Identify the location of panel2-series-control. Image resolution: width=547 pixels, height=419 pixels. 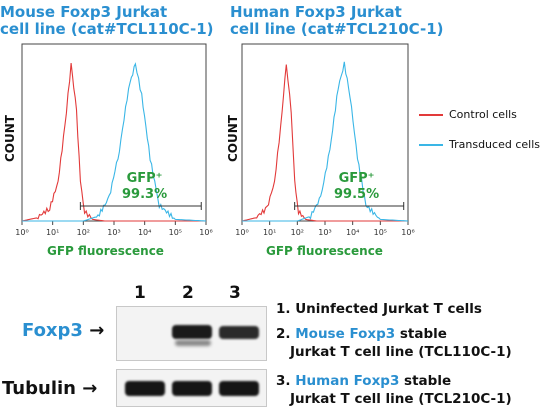
(324, 143).